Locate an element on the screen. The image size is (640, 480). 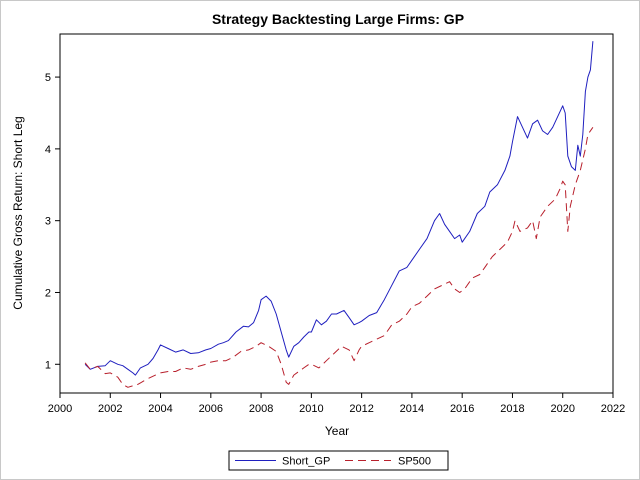
legend: Short_GP SP500 is located at coordinates (338, 460).